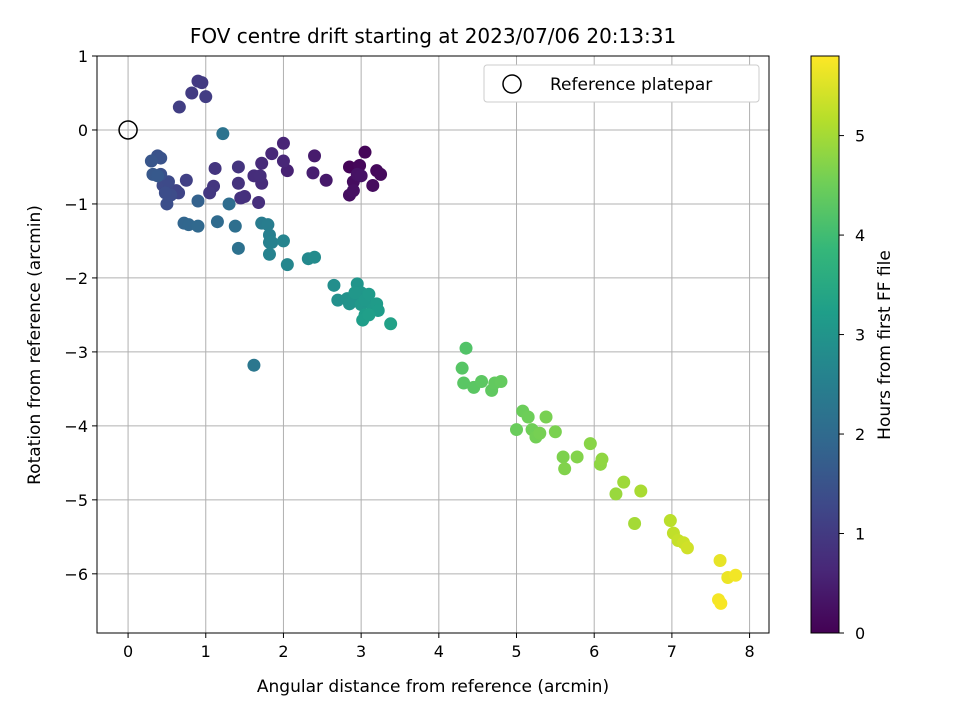 The height and width of the screenshot is (720, 960). I want to click on colorbar: 0 1 2 3 4 5 Hours from first FF file, so click(852, 349).